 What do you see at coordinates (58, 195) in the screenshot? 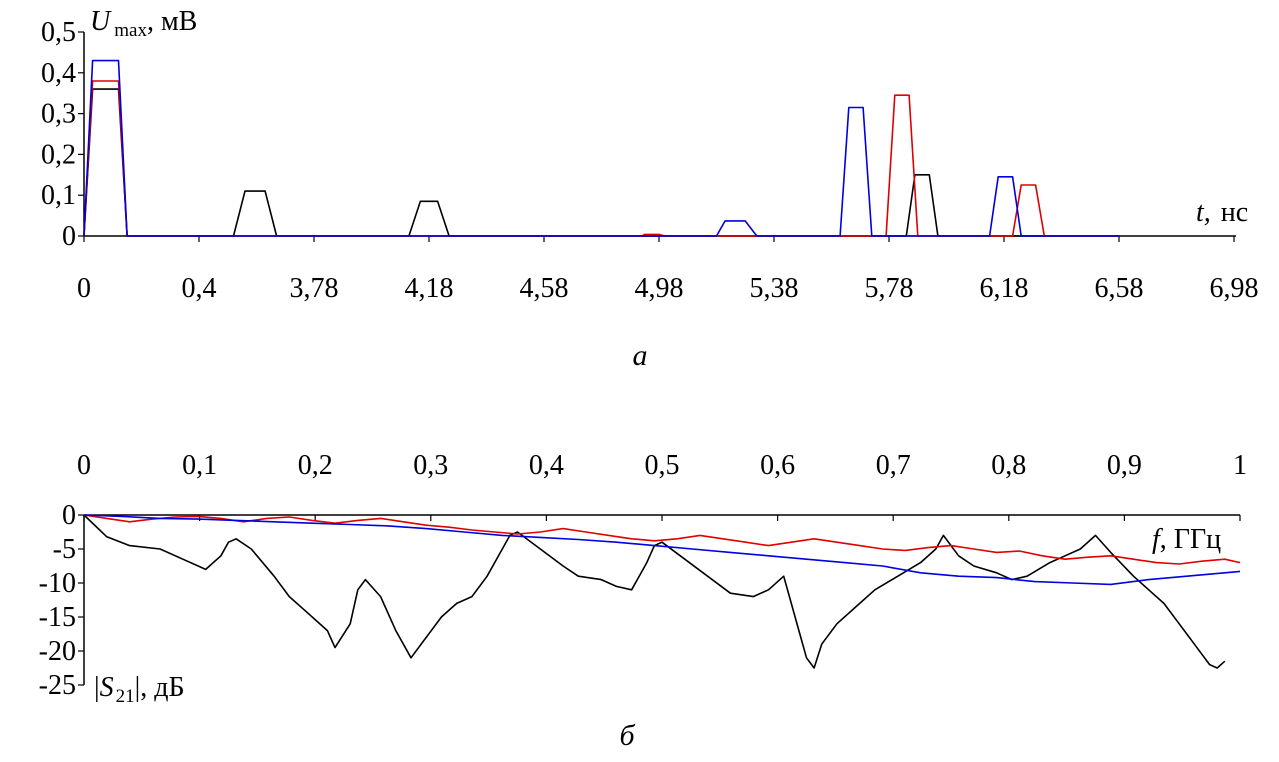
I see `panel-a-y-tick-label: 0,1` at bounding box center [58, 195].